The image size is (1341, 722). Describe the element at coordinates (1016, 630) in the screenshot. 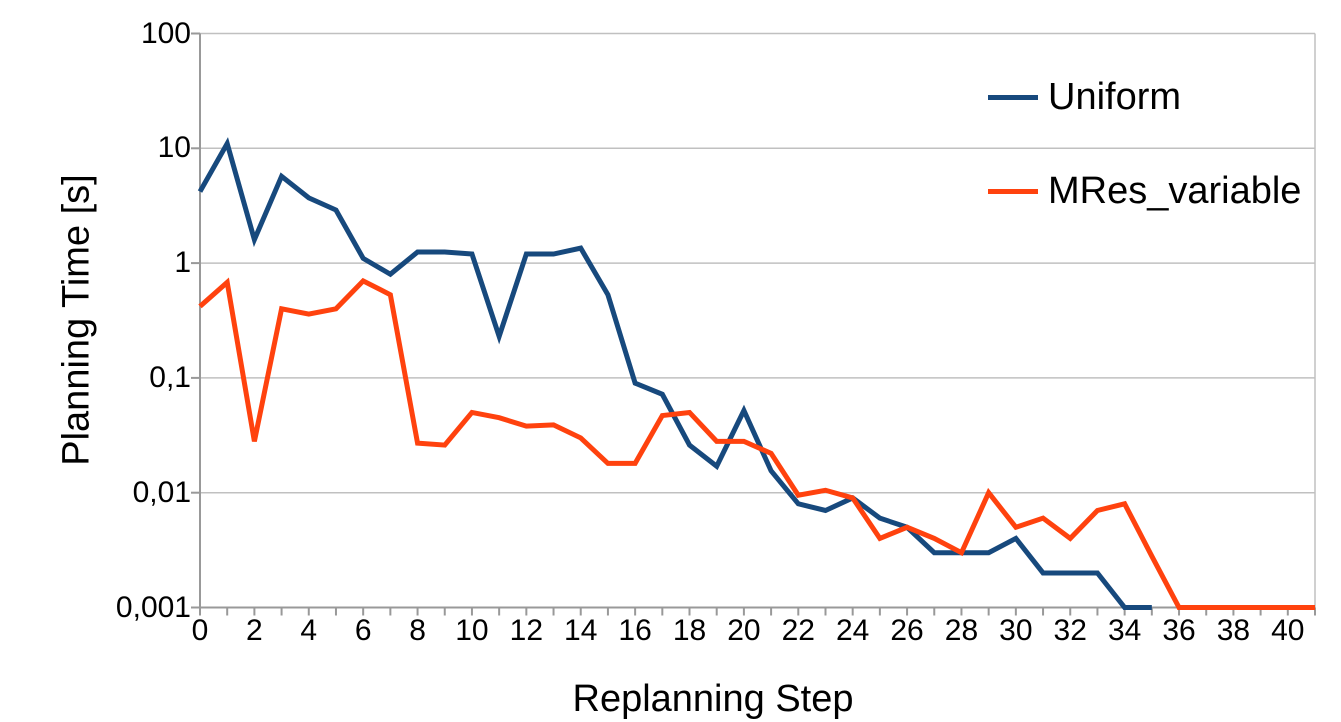

I see `x-tick-label: 30` at that location.